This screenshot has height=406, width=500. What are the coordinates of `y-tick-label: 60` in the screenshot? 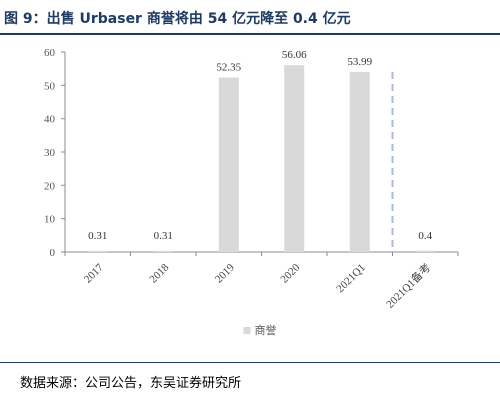 It's located at (50, 53).